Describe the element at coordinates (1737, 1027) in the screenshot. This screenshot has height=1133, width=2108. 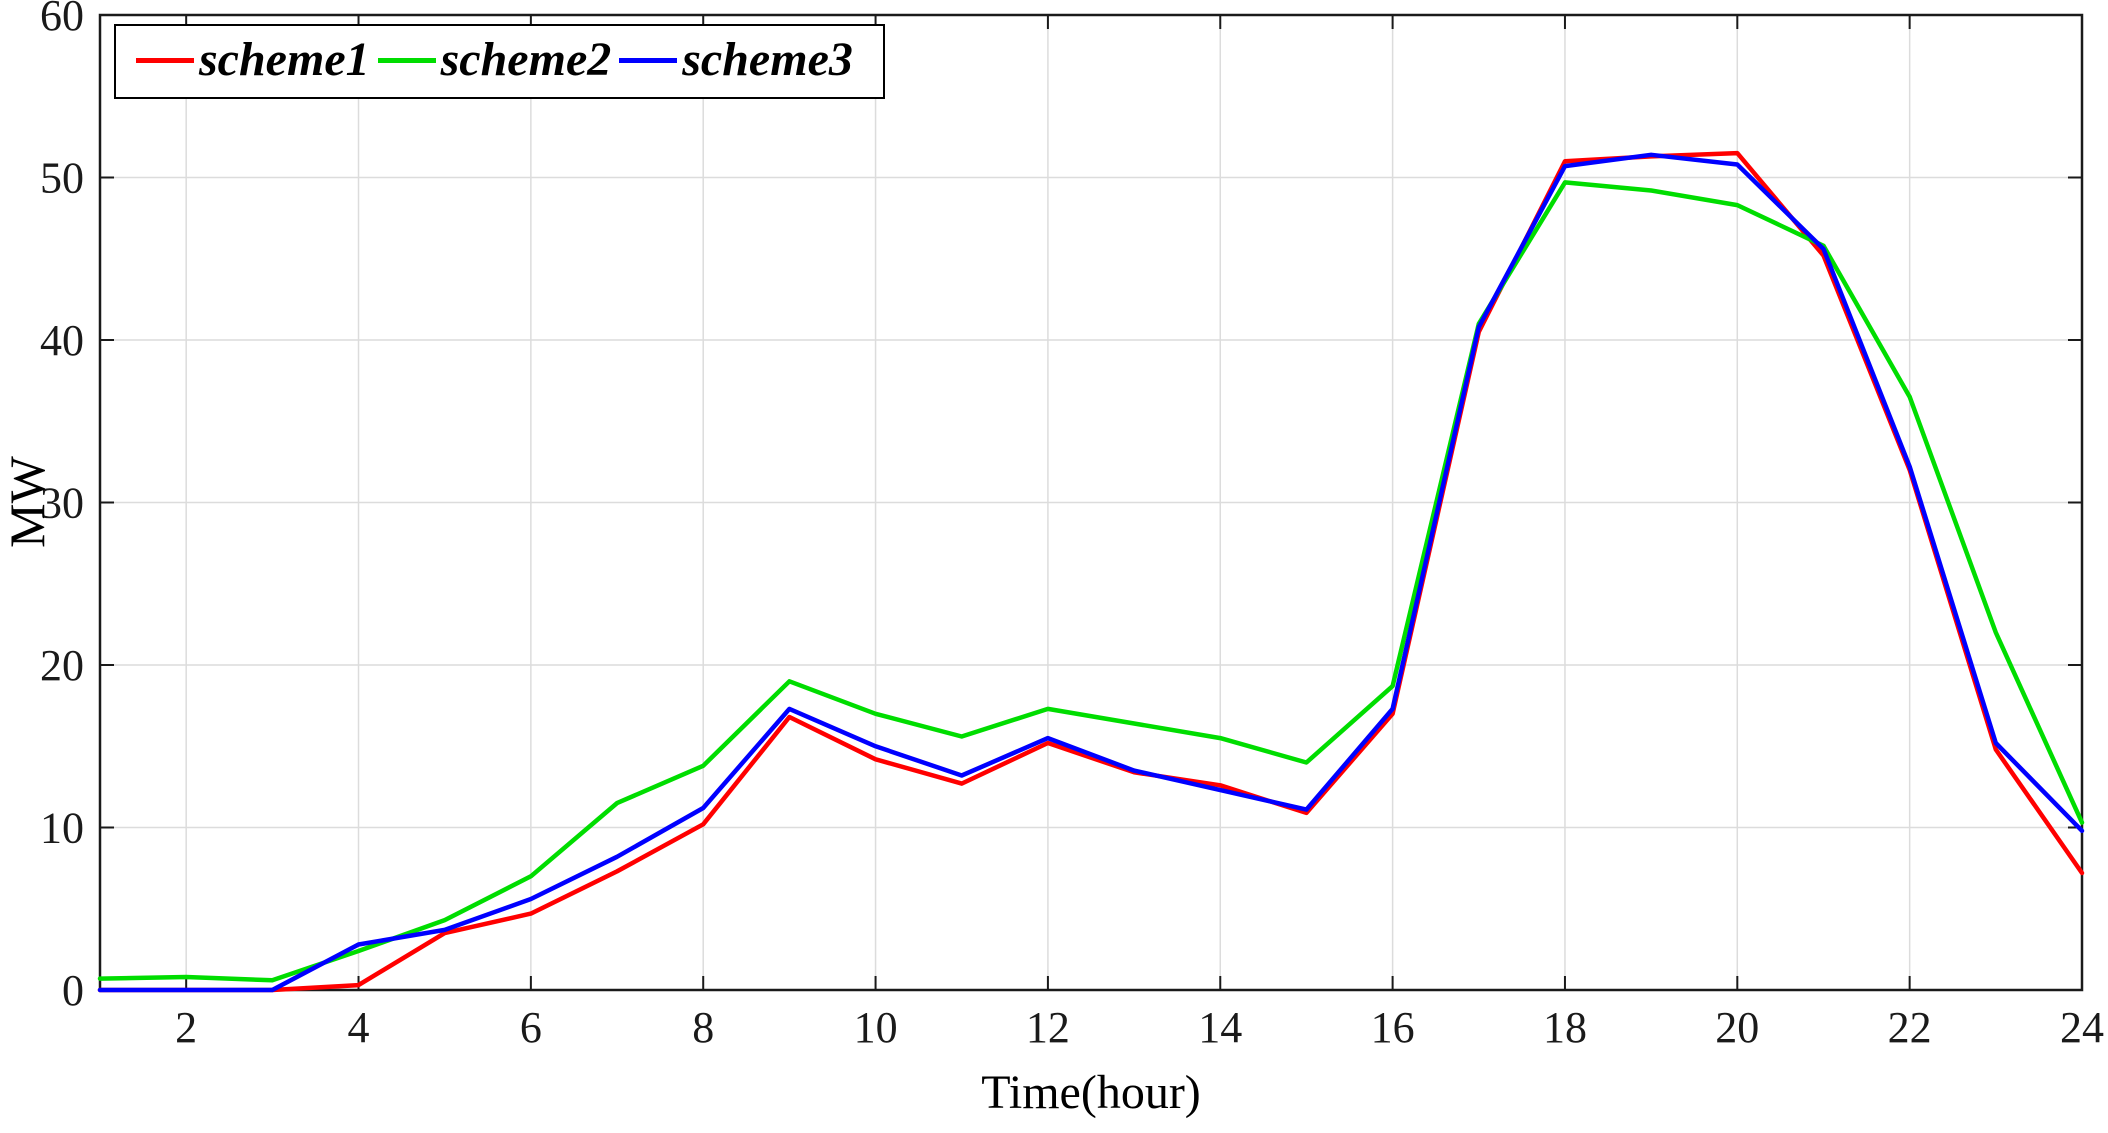
I see `x-tick-label-20: 20` at that location.